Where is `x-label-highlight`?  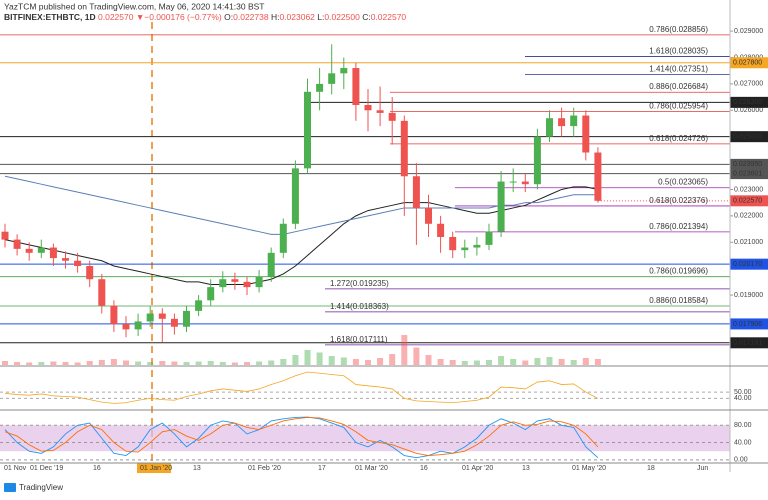
x-label-highlight is located at coordinates (154, 468).